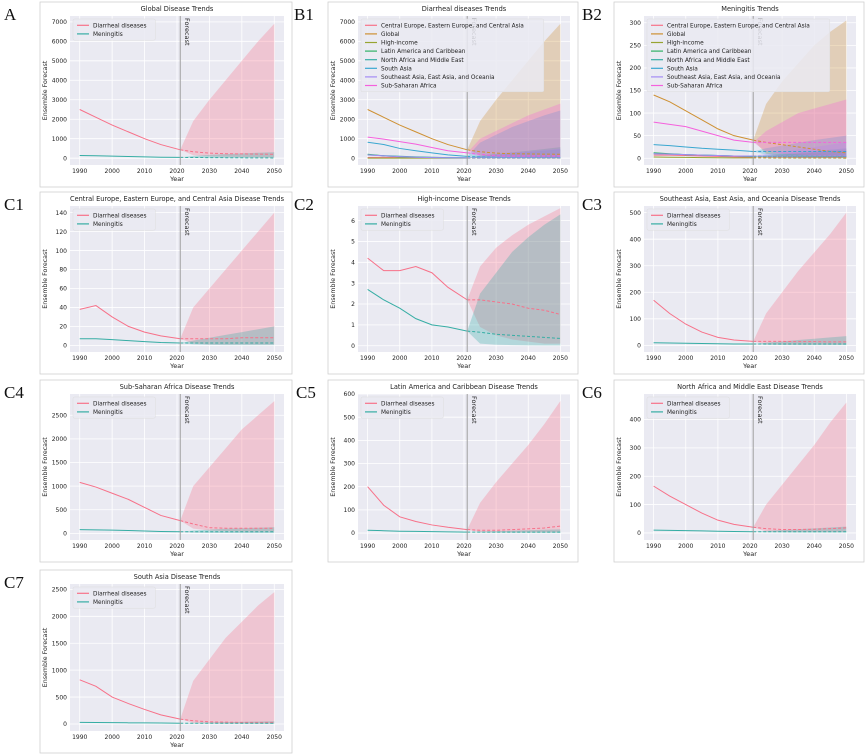  What do you see at coordinates (347, 80) in the screenshot?
I see `y-tick-label: 4000` at bounding box center [347, 80].